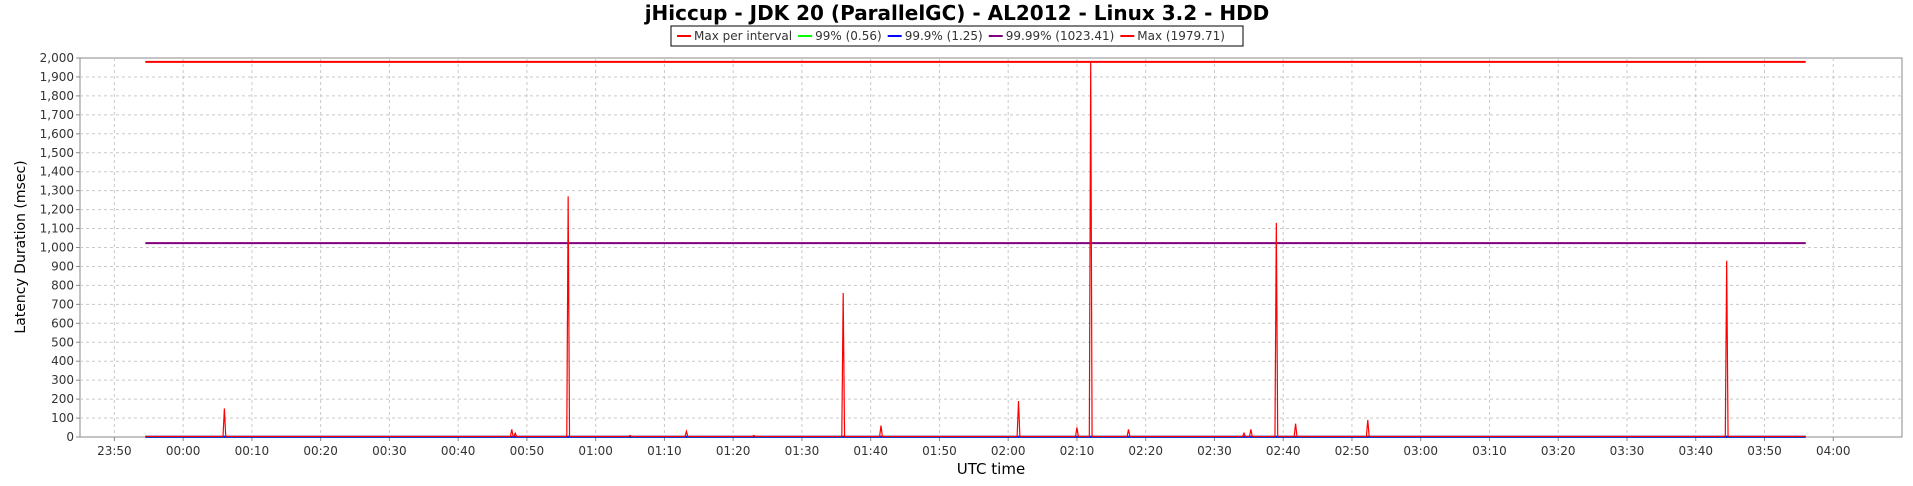 The image size is (1913, 486). What do you see at coordinates (62, 304) in the screenshot?
I see `y-tick-label: 700` at bounding box center [62, 304].